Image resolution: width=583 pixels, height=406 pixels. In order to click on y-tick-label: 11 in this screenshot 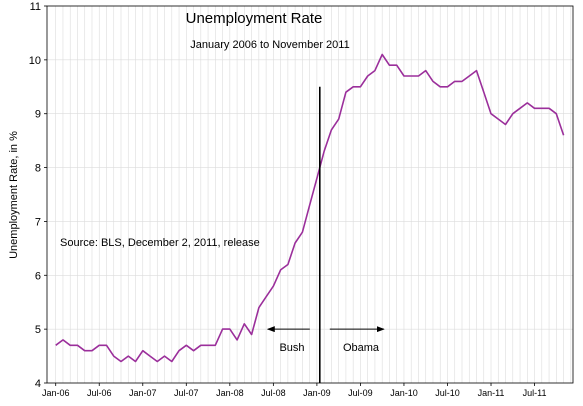, I will do `click(35, 7)`.